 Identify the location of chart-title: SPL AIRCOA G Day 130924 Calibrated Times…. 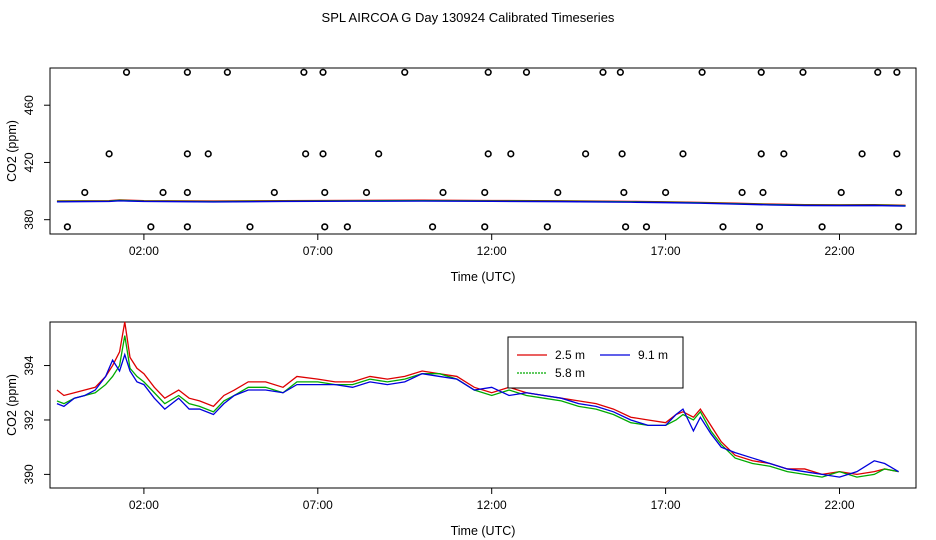
(468, 17).